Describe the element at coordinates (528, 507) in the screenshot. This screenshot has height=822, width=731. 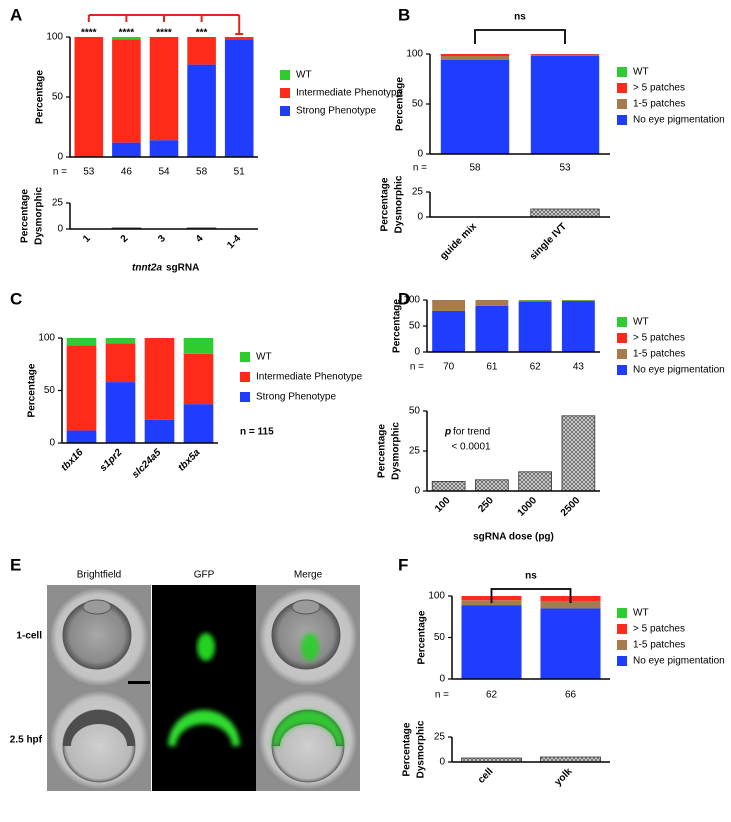
I see `x-tick-label: 1000` at that location.